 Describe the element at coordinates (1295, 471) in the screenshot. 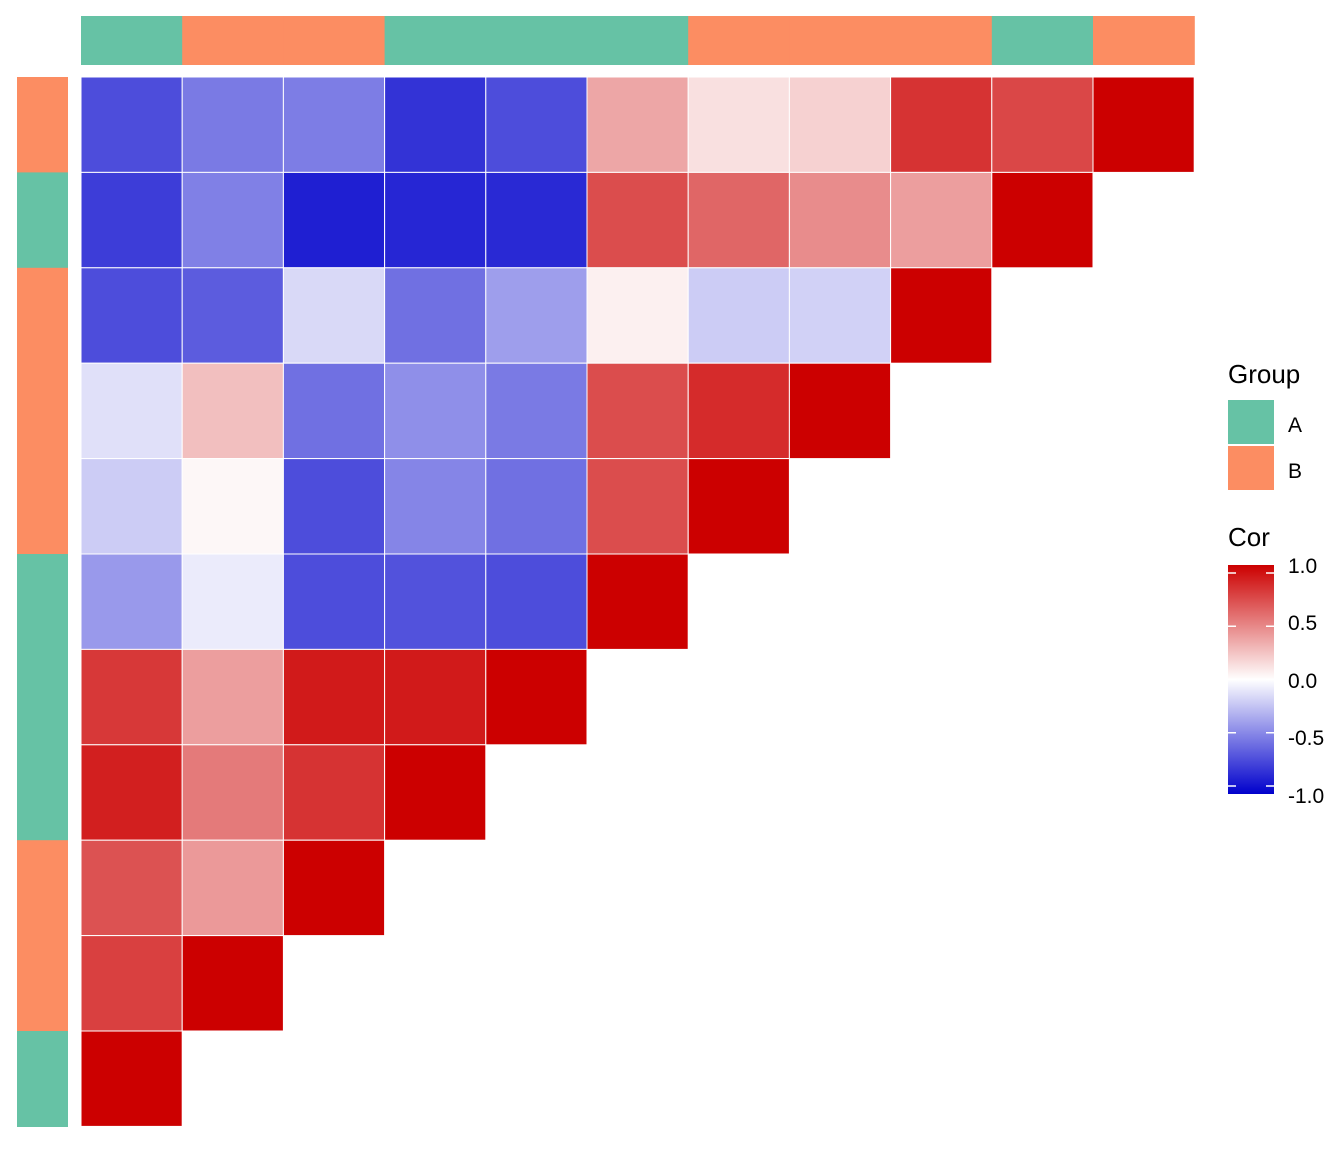

I see `group-legend-label-b: B` at that location.